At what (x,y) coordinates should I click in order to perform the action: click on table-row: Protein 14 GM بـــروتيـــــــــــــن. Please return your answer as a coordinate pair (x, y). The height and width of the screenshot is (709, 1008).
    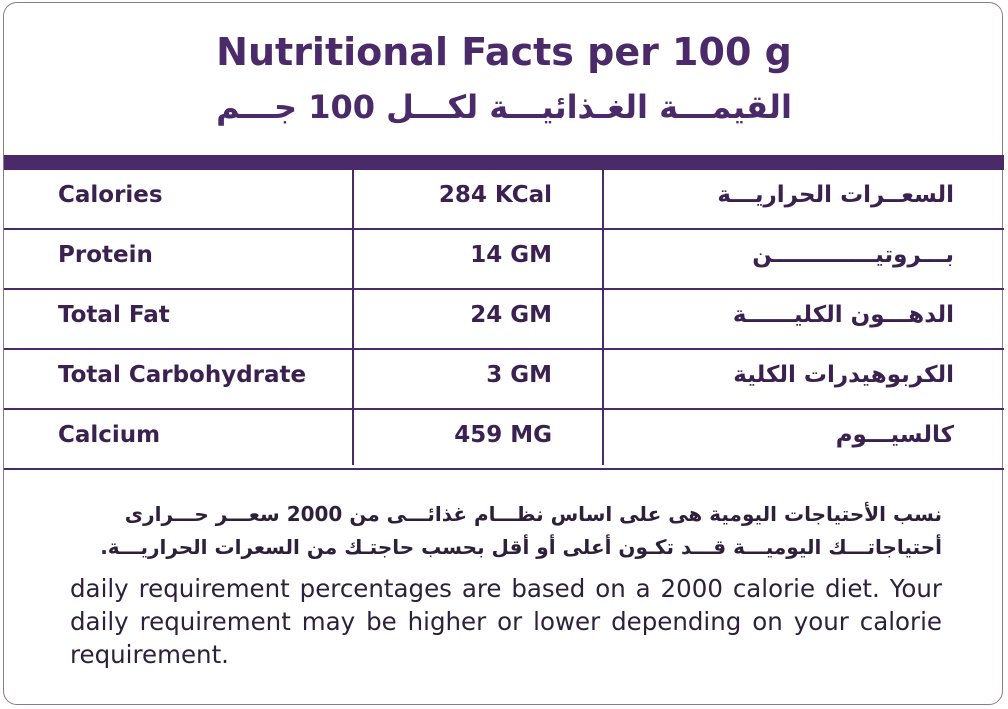
    Looking at the image, I should click on (504, 260).